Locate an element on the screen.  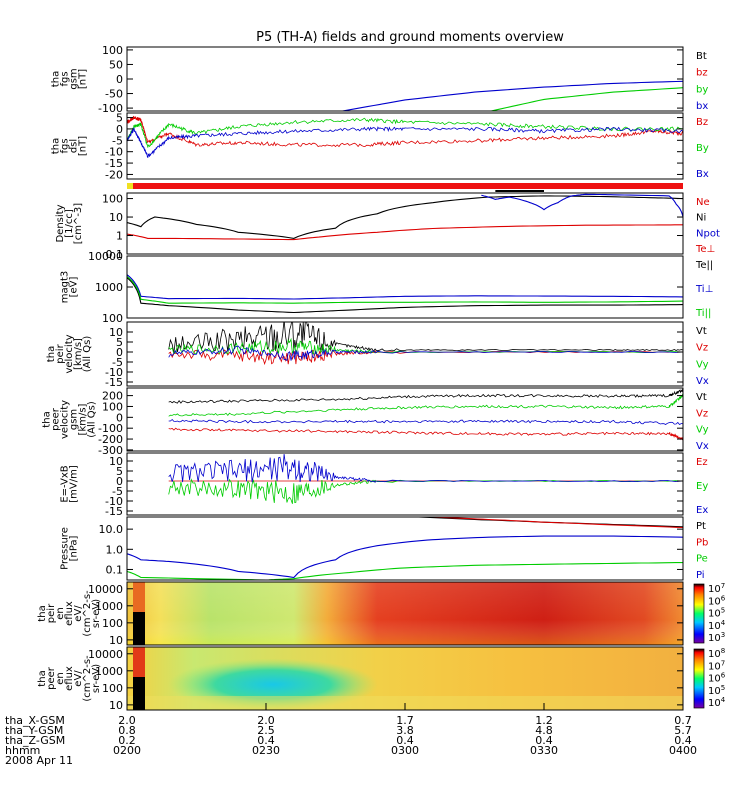
y-axis-label-line: velocity is located at coordinates (69, 353).